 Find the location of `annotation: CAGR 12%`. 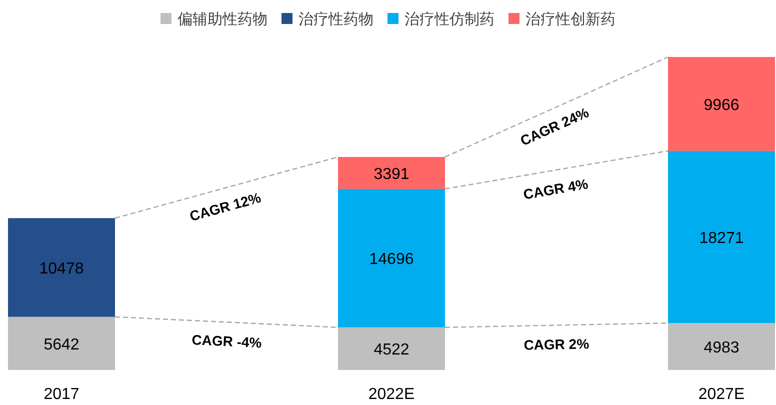

annotation: CAGR 12% is located at coordinates (226, 206).